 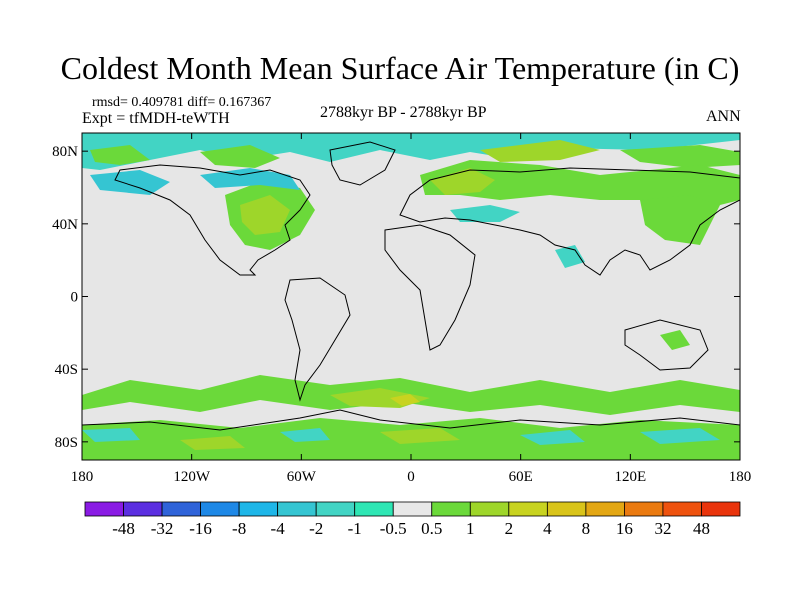 What do you see at coordinates (570, 256) in the screenshot?
I see `anomaly-region-india` at bounding box center [570, 256].